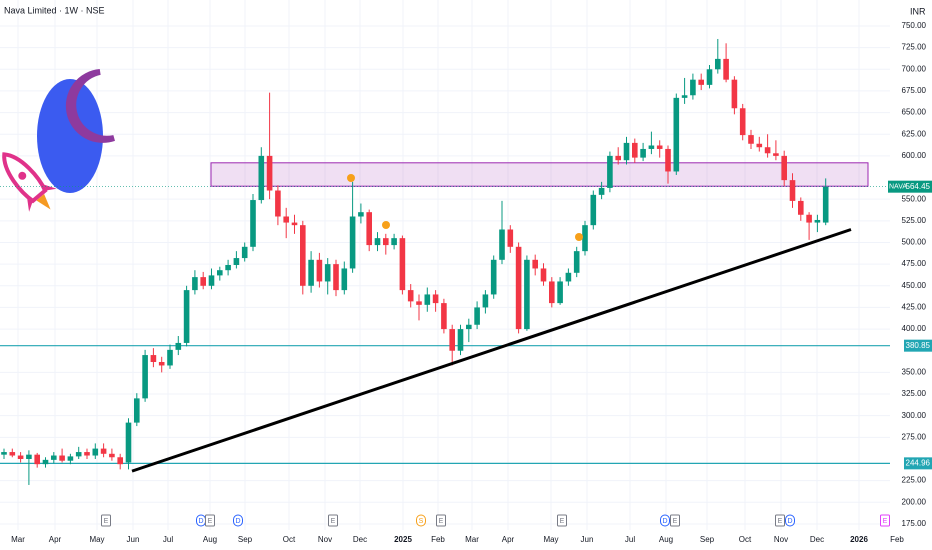  Describe the element at coordinates (29, 182) in the screenshot. I see `rocket` at that location.